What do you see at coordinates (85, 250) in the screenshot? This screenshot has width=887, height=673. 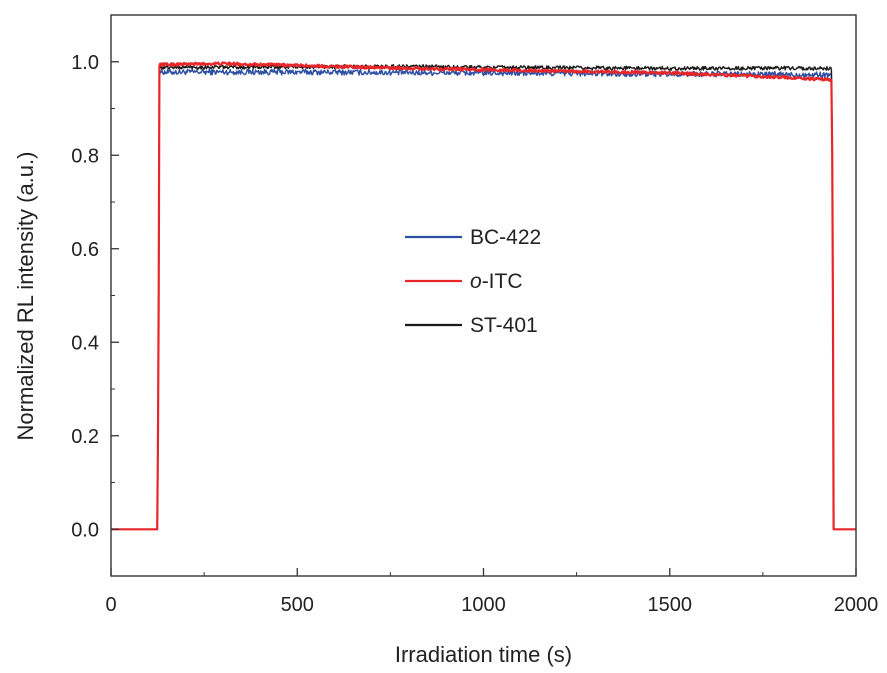 I see `y-tick-label: 0.6` at bounding box center [85, 250].